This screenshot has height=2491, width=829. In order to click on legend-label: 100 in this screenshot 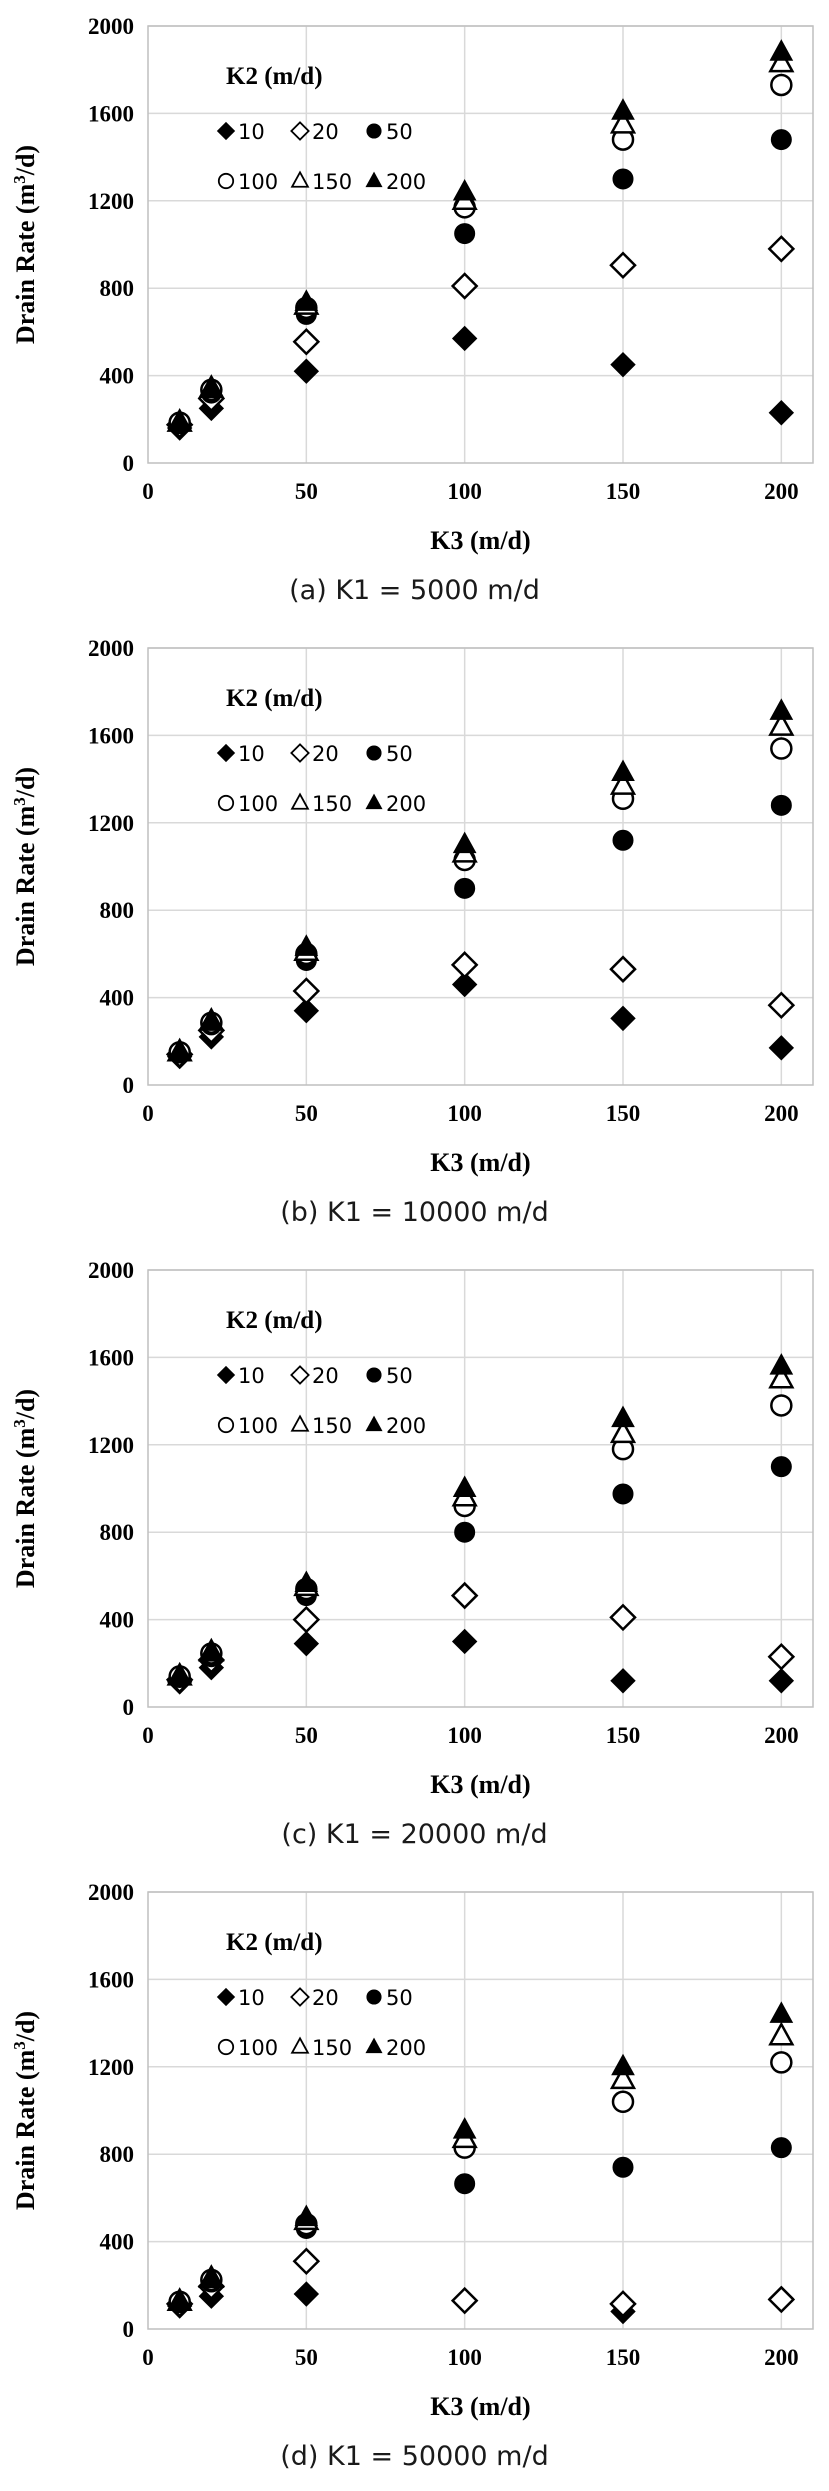, I will do `click(258, 182)`.